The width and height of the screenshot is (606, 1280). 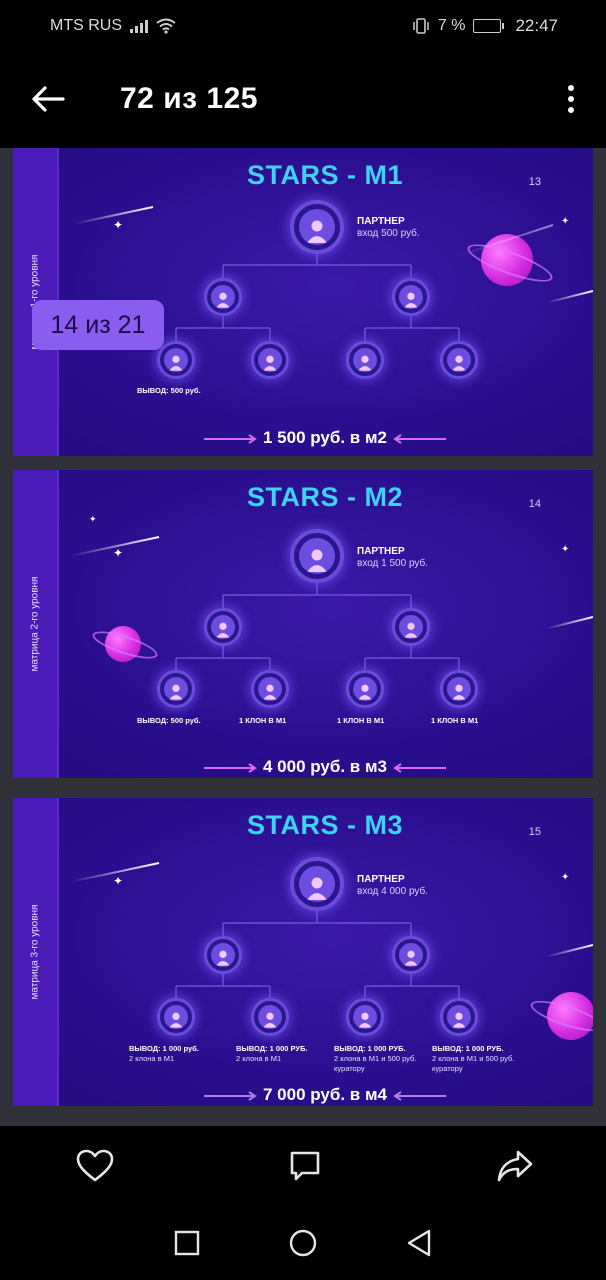 What do you see at coordinates (36, 624) in the screenshot?
I see `slide-side-strip: матрица 2-го уровня` at bounding box center [36, 624].